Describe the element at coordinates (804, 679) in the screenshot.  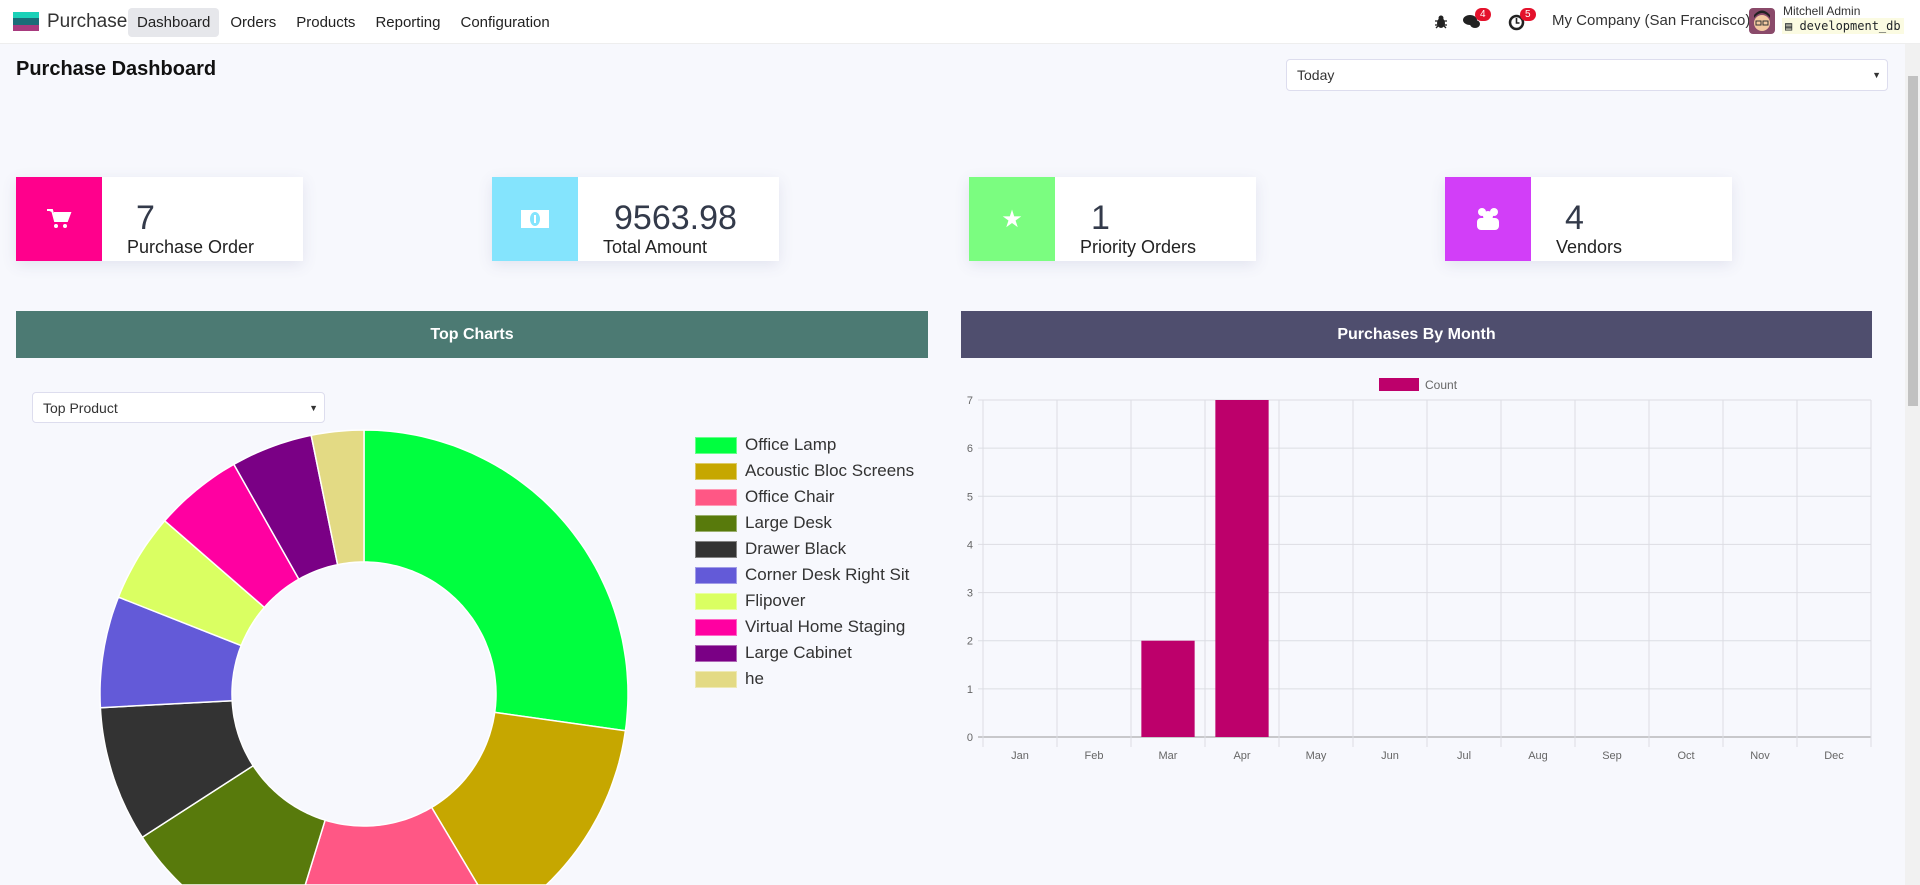
I see `legend-item: he` at that location.